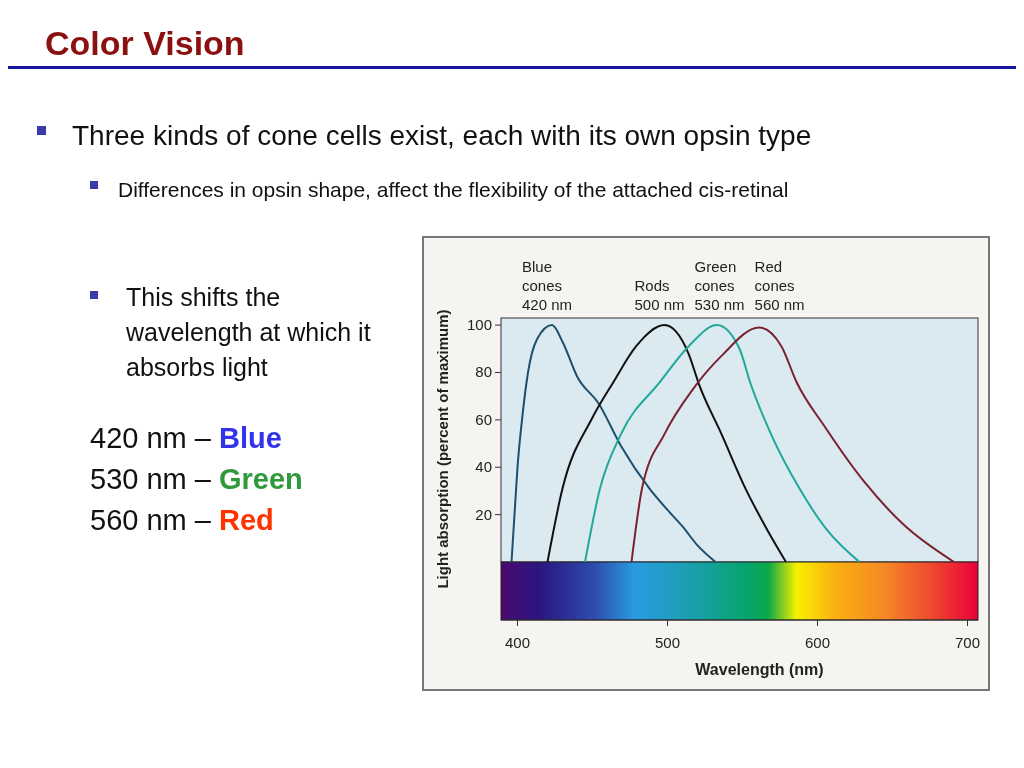 The width and height of the screenshot is (1024, 768). Describe the element at coordinates (659, 295) in the screenshot. I see `series-label: Rods 500 nm` at that location.